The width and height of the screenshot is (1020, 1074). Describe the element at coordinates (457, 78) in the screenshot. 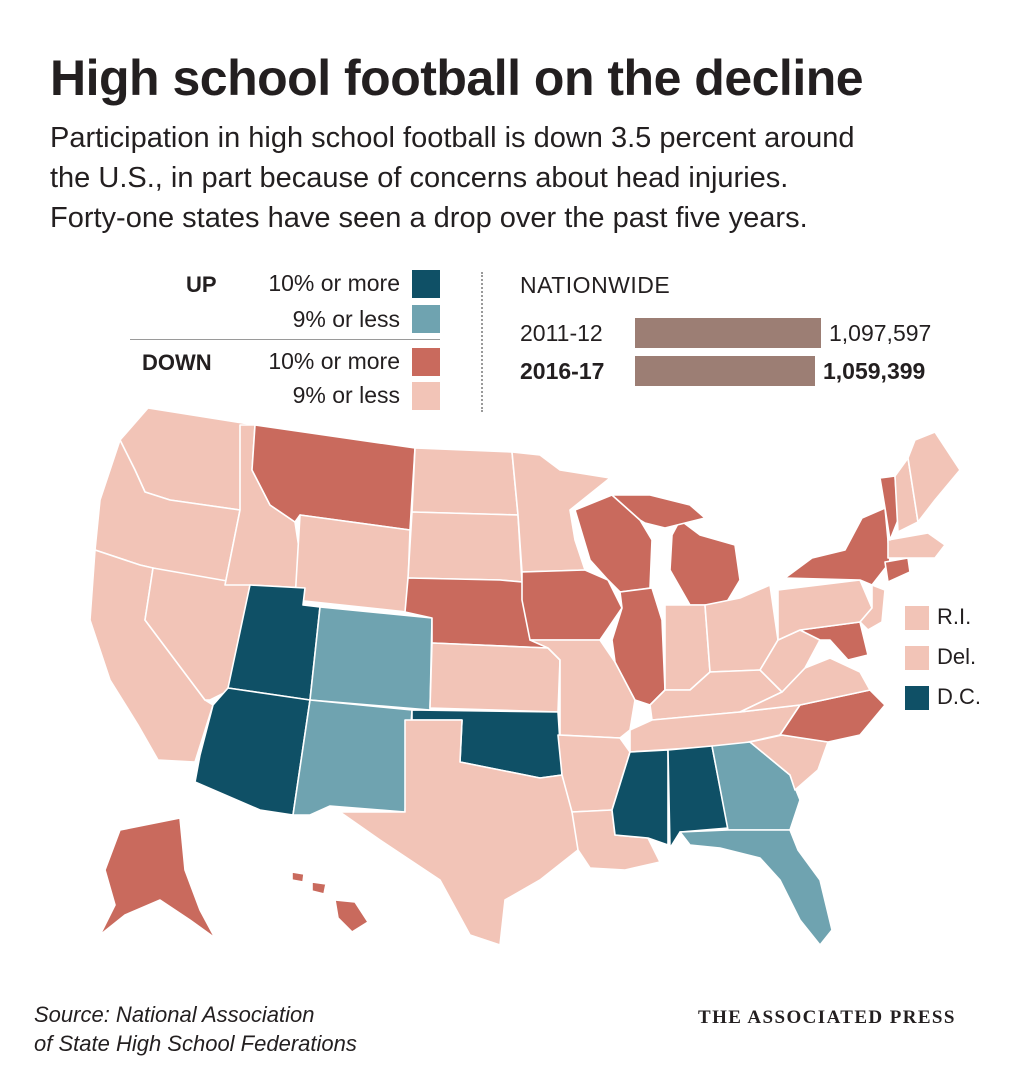

I see `chart-title: High school football on the decline` at that location.